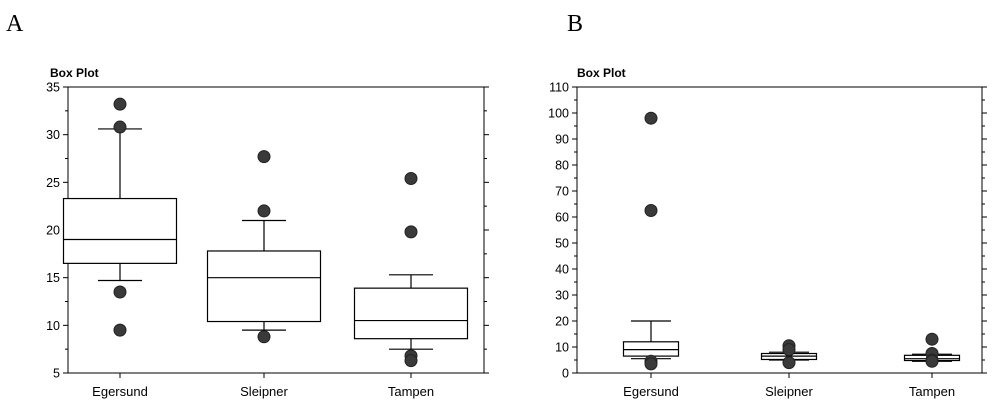 The width and height of the screenshot is (1008, 403). Describe the element at coordinates (53, 183) in the screenshot. I see `y-tick-label: 25` at that location.